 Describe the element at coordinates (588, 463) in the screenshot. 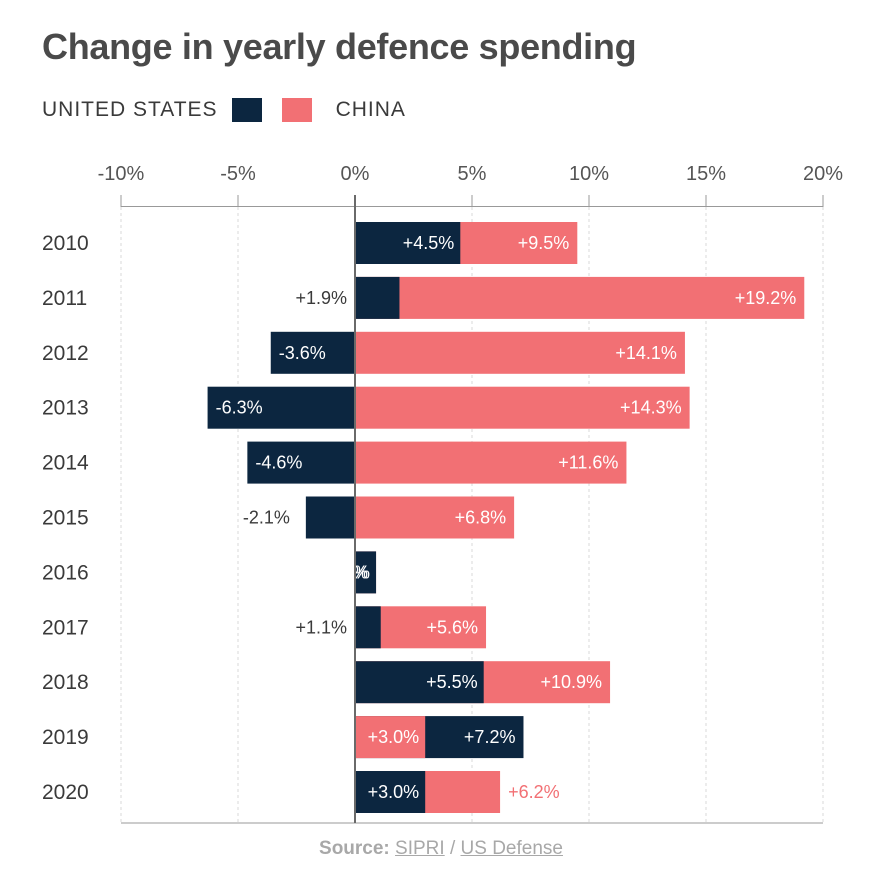

I see `bar-label-china: +11.6%` at that location.